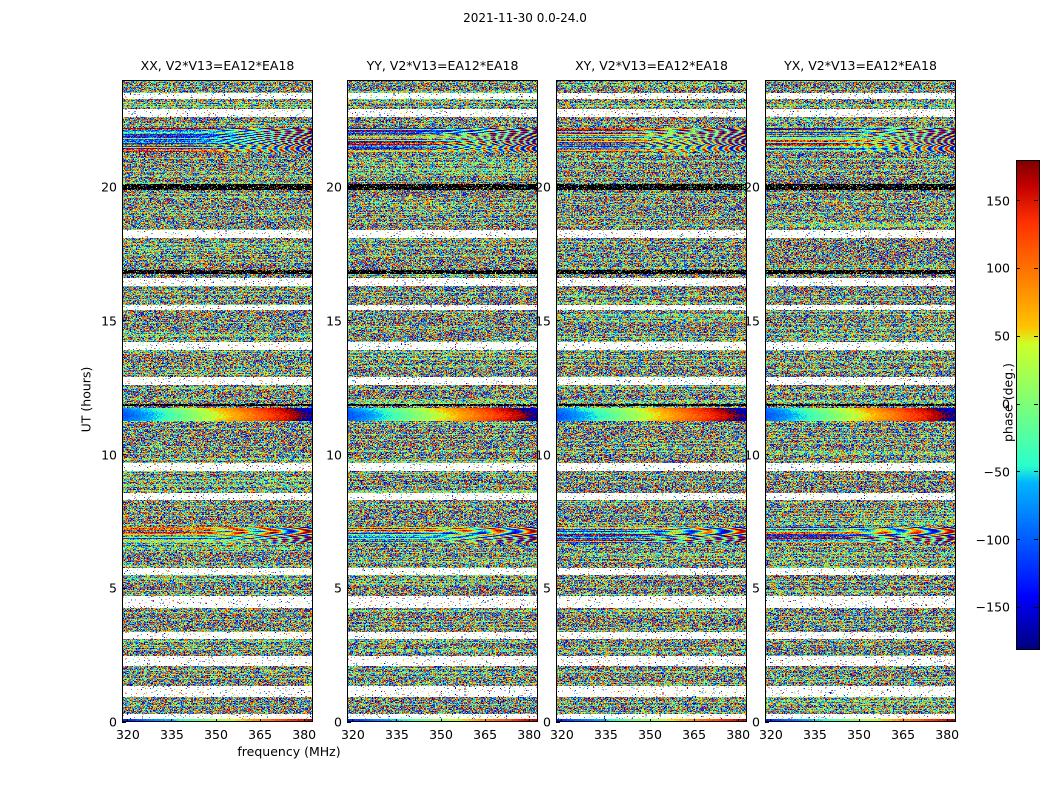 Image resolution: width=1050 pixels, height=800 pixels. Describe the element at coordinates (651, 401) in the screenshot. I see `phase-waterfall-xy` at that location.